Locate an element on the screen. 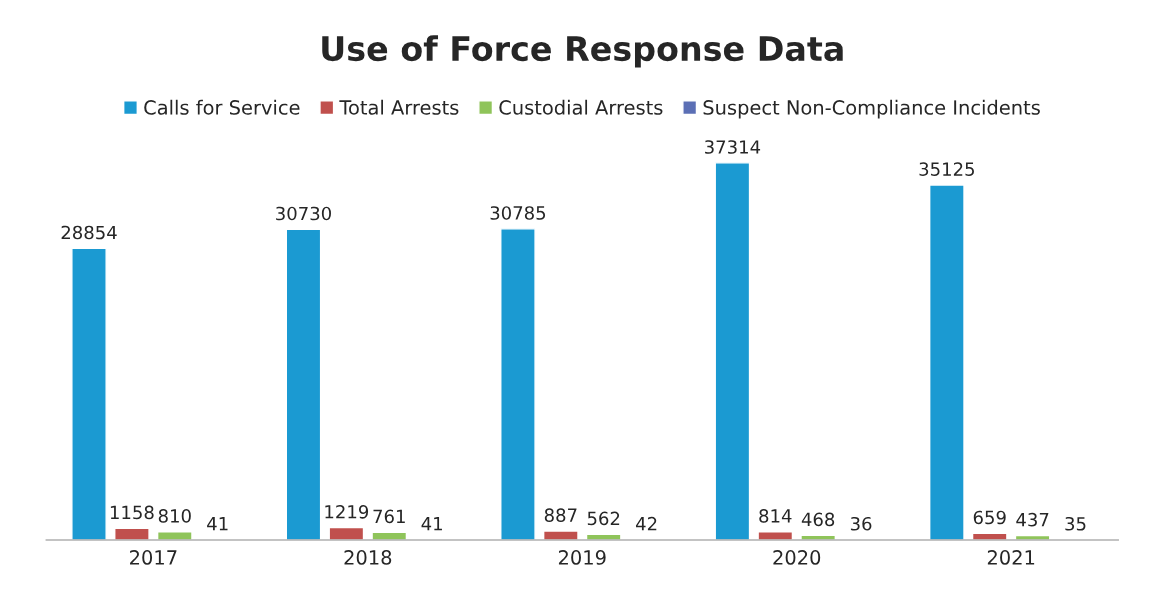  legend-label: Suspect Non-Compliance Incidents is located at coordinates (871, 109).